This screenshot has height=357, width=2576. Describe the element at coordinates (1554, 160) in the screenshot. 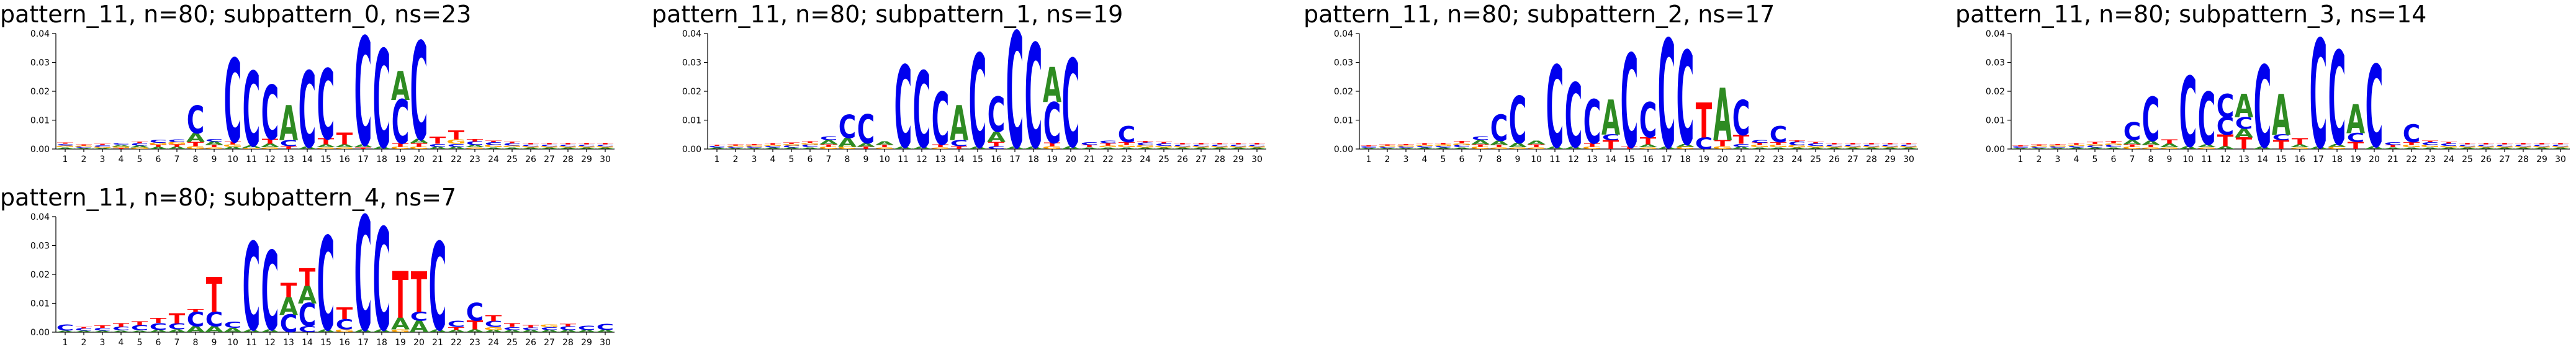

I see `x-tick-label: 11` at that location.